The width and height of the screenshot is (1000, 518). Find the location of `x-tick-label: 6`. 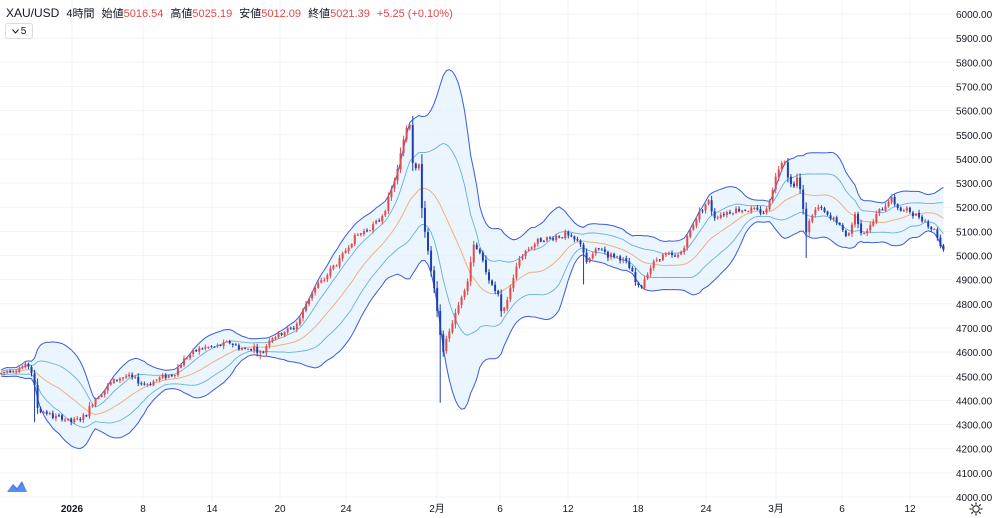

x-tick-label: 6 is located at coordinates (500, 509).